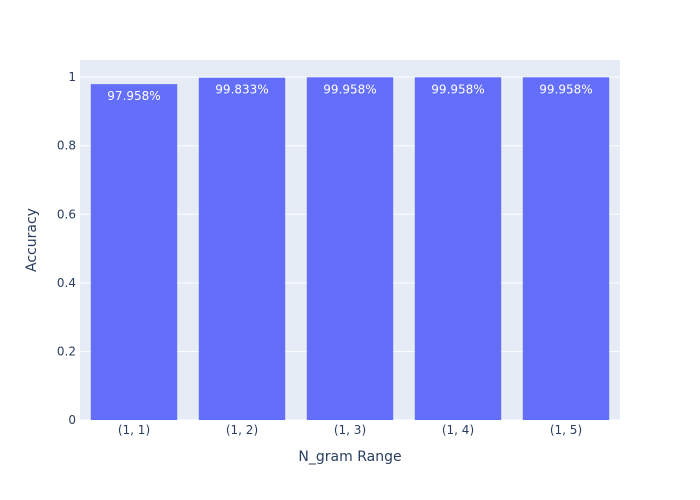 The image size is (700, 500). What do you see at coordinates (66, 248) in the screenshot?
I see `y-axis-ticks: 0 0.2 0.4 0.6 0.8 1` at bounding box center [66, 248].